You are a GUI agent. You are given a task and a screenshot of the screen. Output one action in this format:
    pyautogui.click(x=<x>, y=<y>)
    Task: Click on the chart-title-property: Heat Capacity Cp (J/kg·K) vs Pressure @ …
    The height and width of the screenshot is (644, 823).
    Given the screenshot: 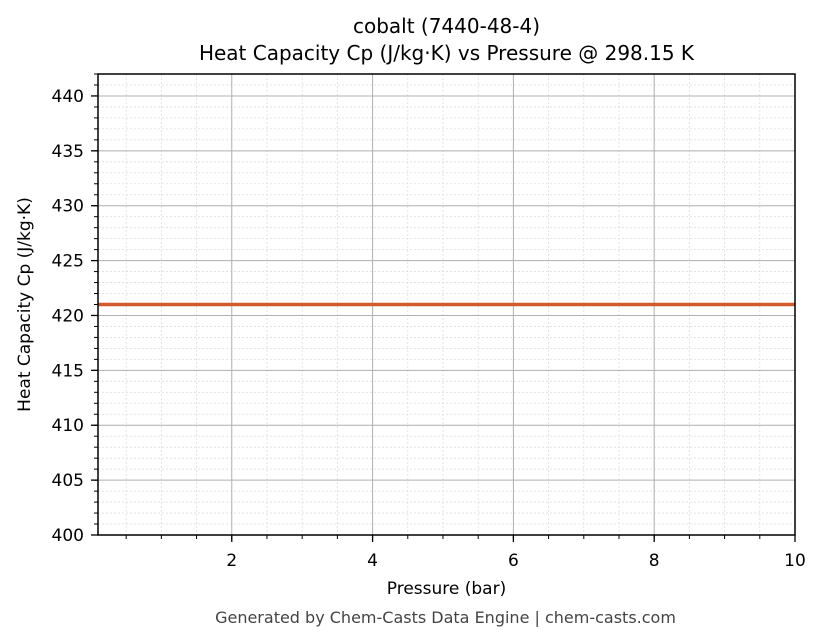 What is the action you would take?
    pyautogui.click(x=446, y=53)
    